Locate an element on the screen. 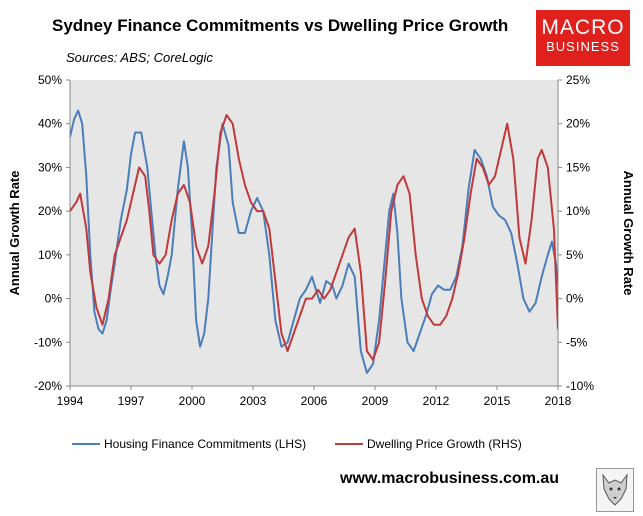 This screenshot has width=643, height=516. left-tick-label: 40% is located at coordinates (50, 124).